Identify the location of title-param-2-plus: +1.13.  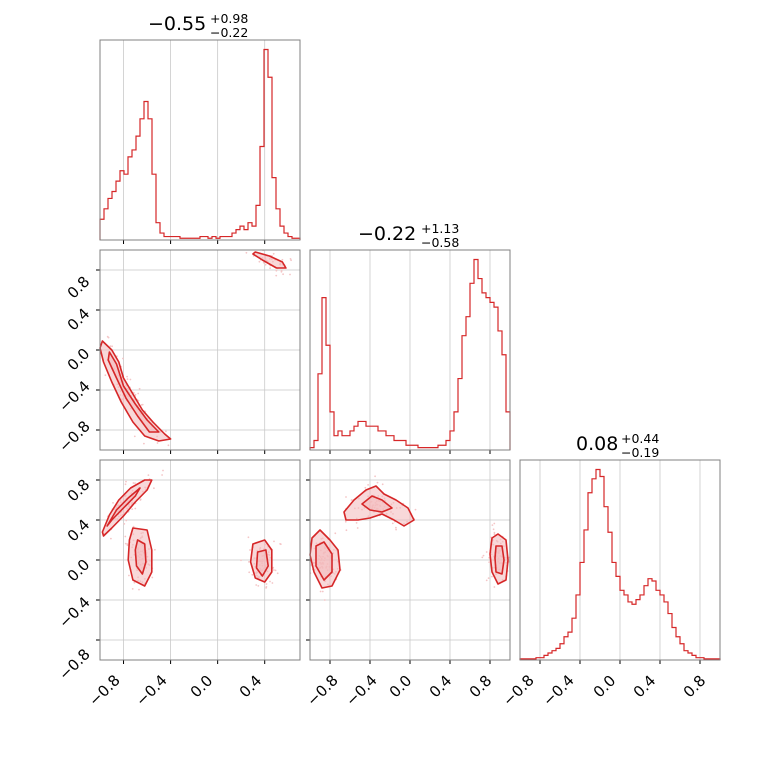
(440, 228).